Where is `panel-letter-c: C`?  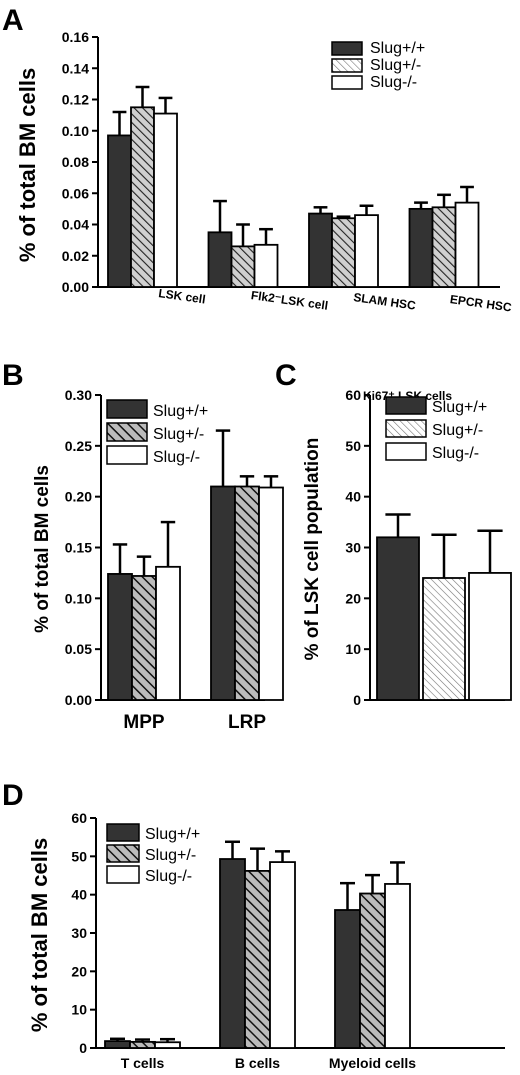 panel-letter-c: C is located at coordinates (286, 375).